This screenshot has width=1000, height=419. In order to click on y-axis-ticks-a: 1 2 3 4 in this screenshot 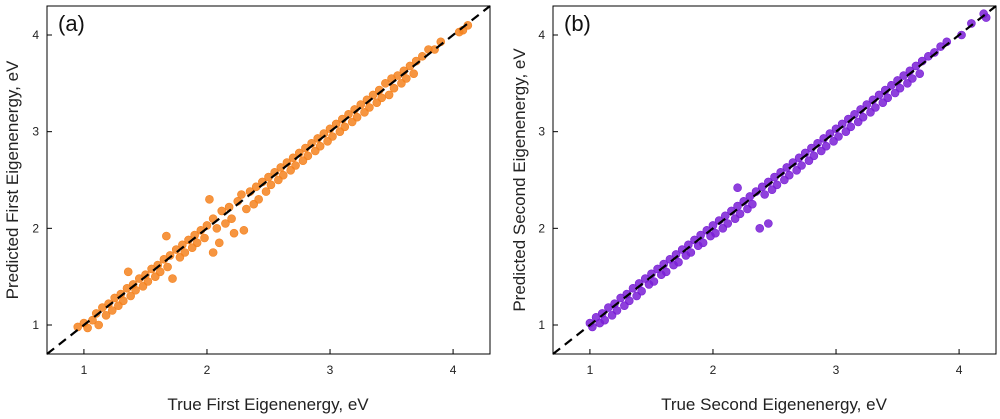, I will do `click(42, 180)`.